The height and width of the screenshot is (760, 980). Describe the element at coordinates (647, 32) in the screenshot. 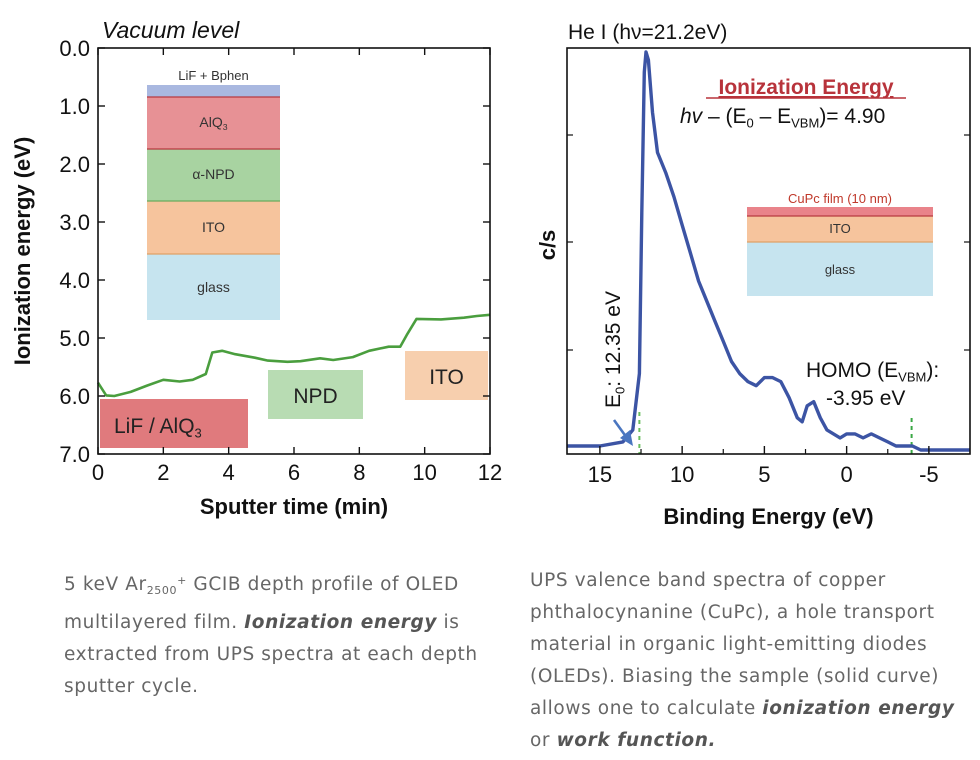

I see `right-chart-title: He I (hν=21.2eV)` at that location.